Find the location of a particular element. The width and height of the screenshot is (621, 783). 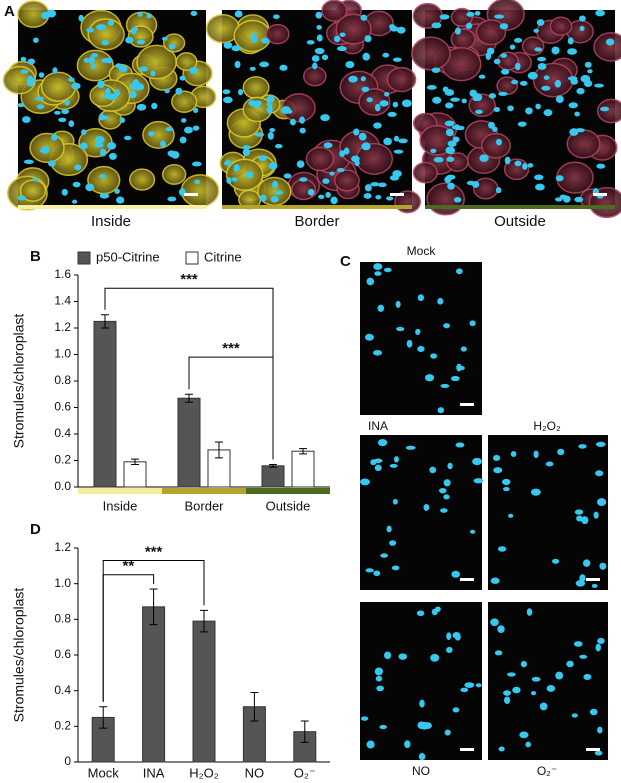

y-tick-label: 1.2 is located at coordinates (62, 327).